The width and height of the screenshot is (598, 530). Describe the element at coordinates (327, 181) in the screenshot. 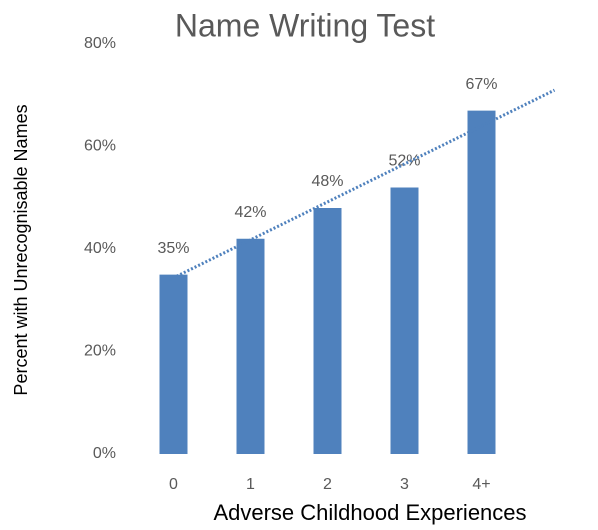

I see `data-label: 48%` at that location.